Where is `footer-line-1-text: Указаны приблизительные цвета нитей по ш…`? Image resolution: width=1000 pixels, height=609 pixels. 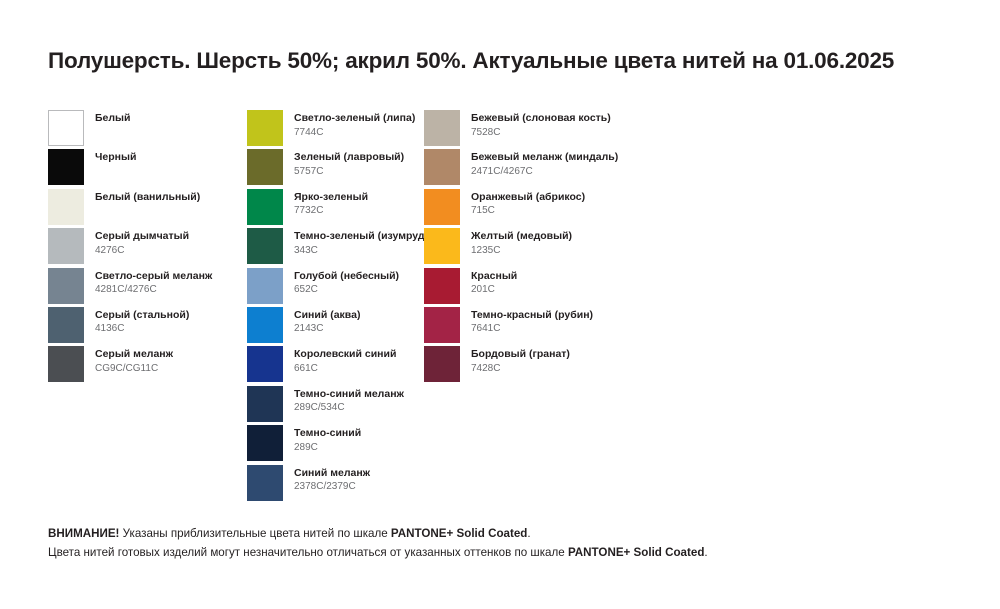 footer-line-1-text: Указаны приблизительные цвета нитей по ш… is located at coordinates (255, 533).